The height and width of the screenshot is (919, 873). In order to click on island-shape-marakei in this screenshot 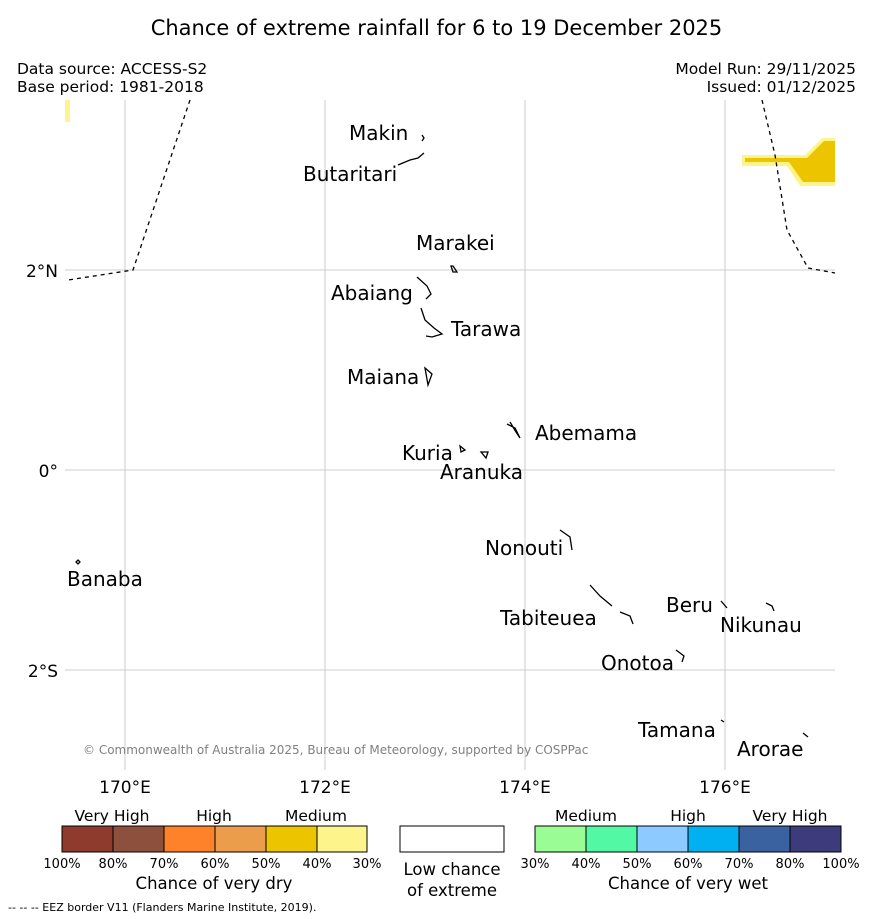, I will do `click(454, 269)`.